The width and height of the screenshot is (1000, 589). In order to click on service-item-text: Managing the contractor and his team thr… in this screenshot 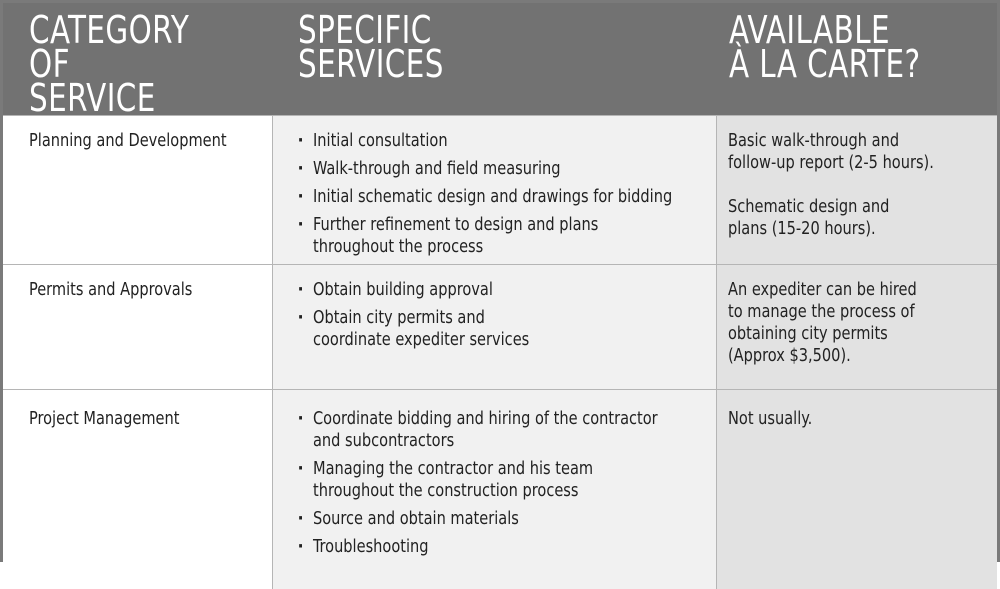, I will do `click(452, 479)`.